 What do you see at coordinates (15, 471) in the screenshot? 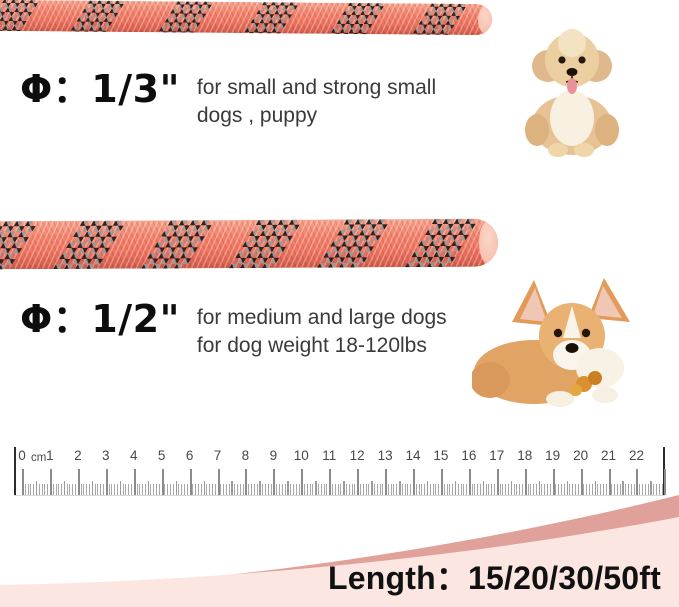
I see `ruler-left-edge` at bounding box center [15, 471].